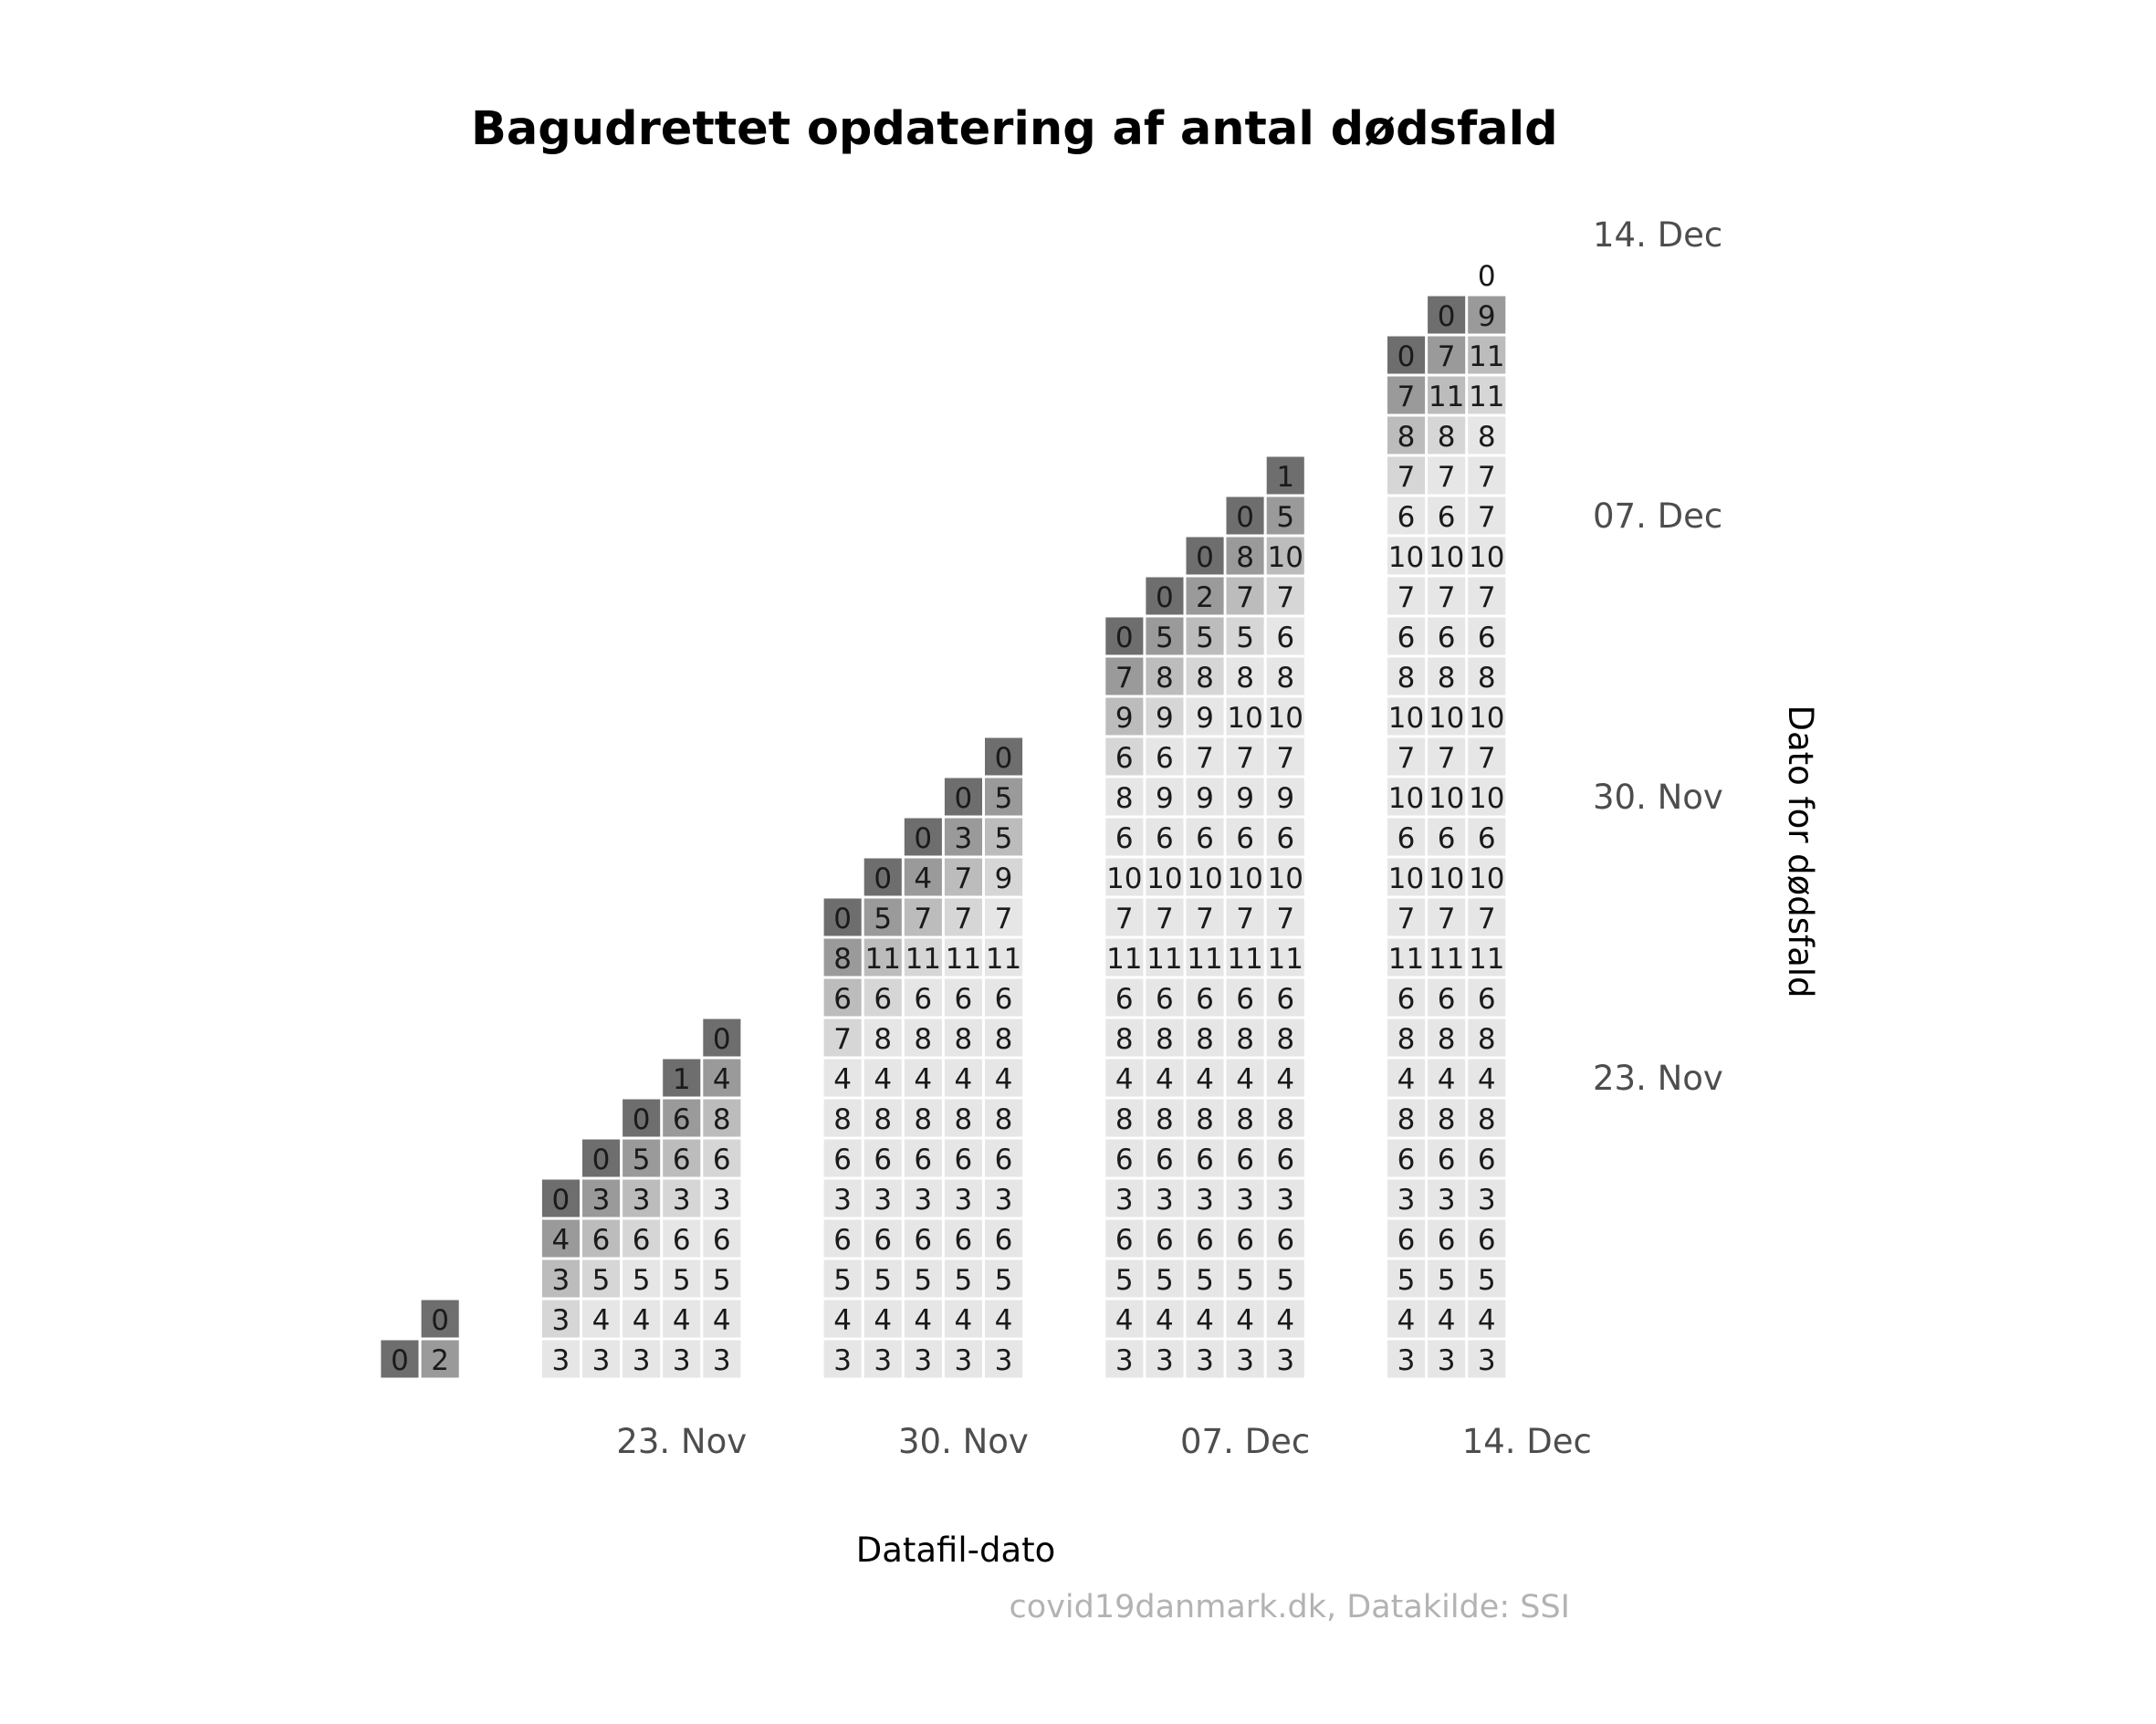 This screenshot has width=2156, height=1724. Describe the element at coordinates (1527, 1441) in the screenshot. I see `x-tick-label: 14. Dec` at that location.